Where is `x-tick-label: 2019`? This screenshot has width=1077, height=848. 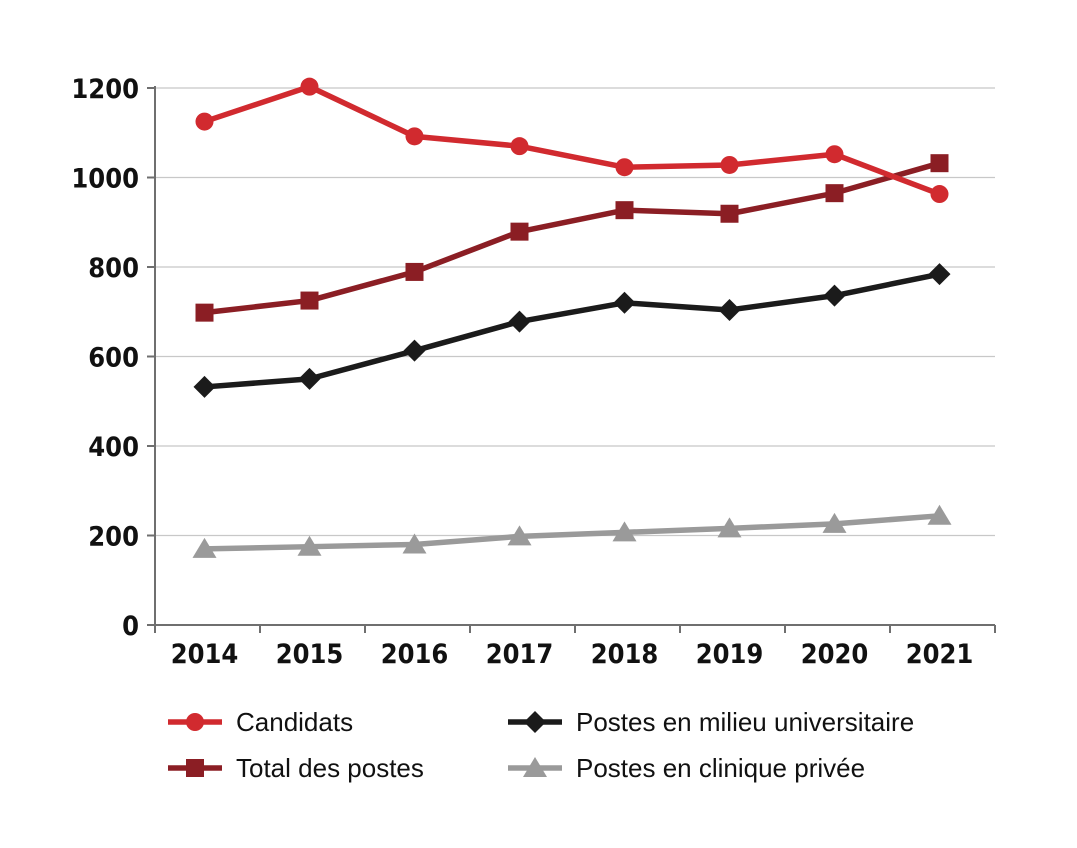
x-tick-label: 2019 is located at coordinates (730, 654).